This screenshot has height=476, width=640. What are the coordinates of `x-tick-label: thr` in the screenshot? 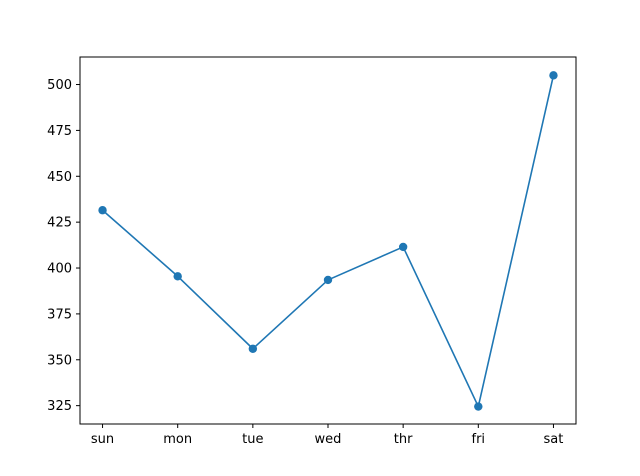 It's located at (403, 439).